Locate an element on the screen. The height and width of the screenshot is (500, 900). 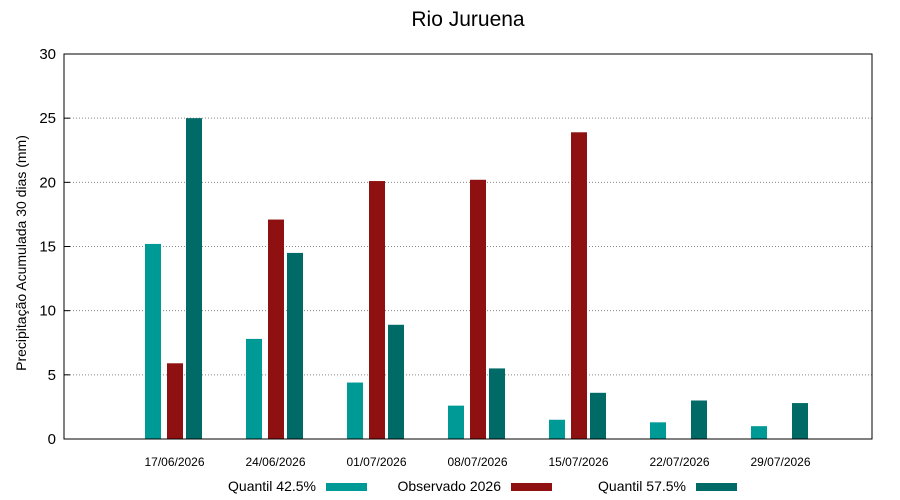
y-tick-label: 10 is located at coordinates (47, 311).